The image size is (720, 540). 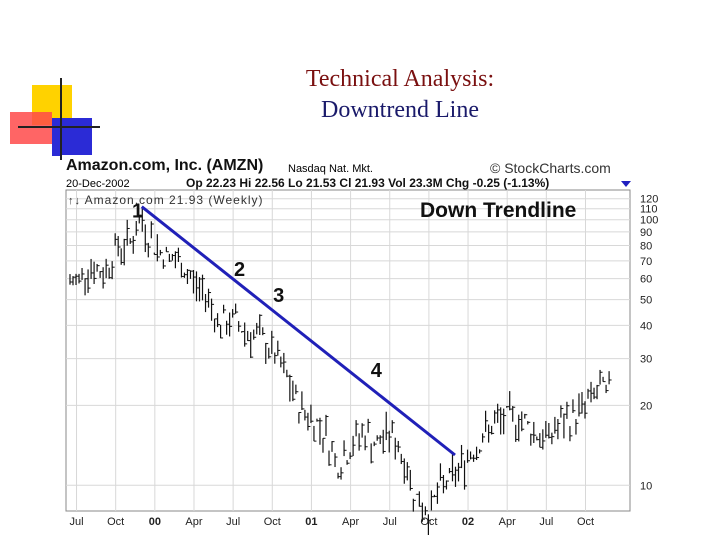 I want to click on accent-horizontal-line, so click(x=59, y=127).